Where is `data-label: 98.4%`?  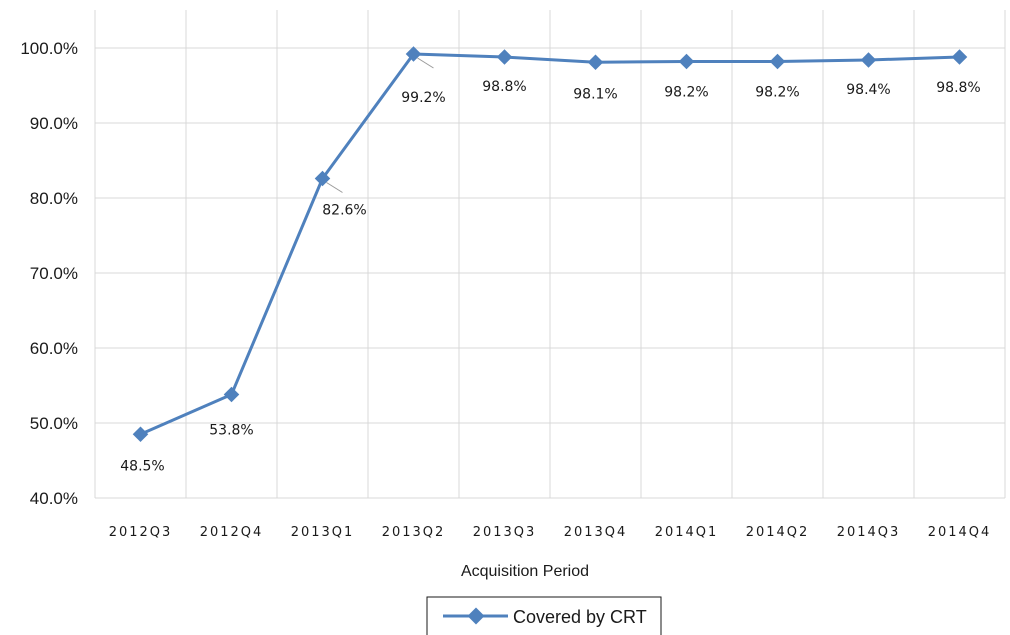 data-label: 98.4% is located at coordinates (868, 90).